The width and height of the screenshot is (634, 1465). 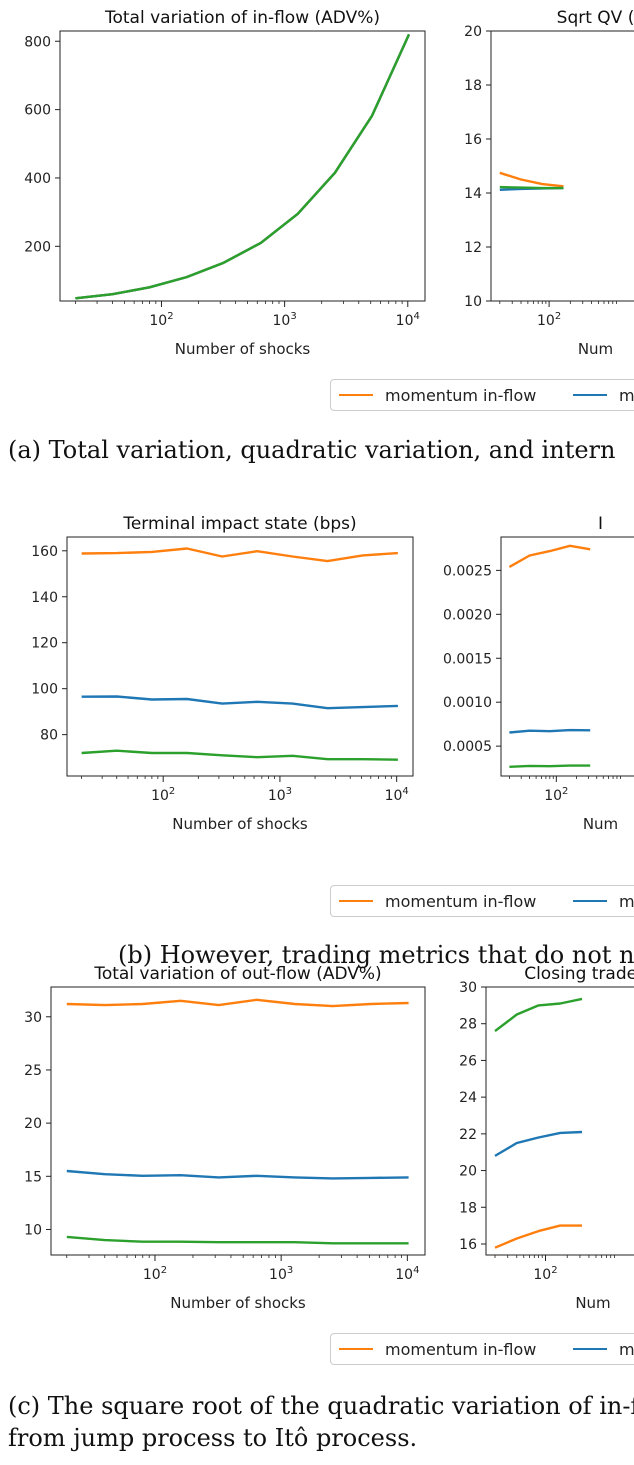 I want to click on chart-a2: Sqrt QV (10 12 14 16 18 20 10² Num, so click(x=549, y=183).